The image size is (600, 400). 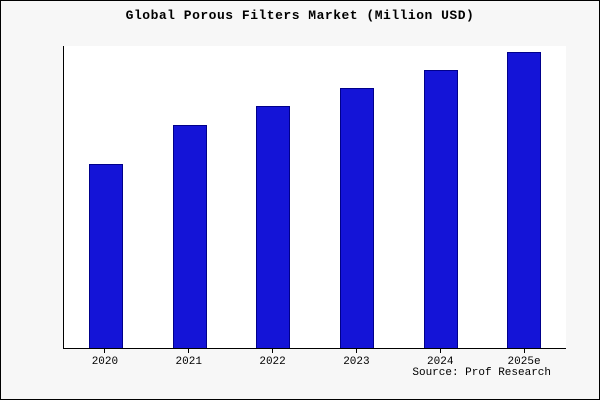 I want to click on x-tick: 2025e, so click(x=524, y=358).